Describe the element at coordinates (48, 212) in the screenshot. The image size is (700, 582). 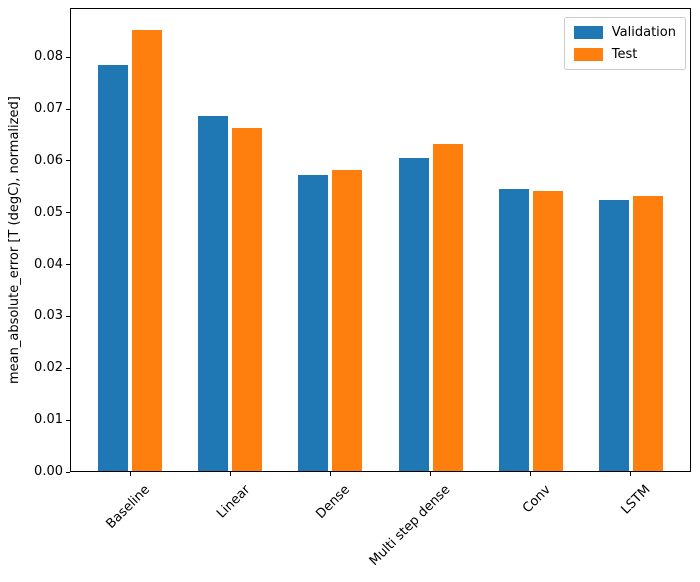
I see `y-tick-label: 0.05` at that location.